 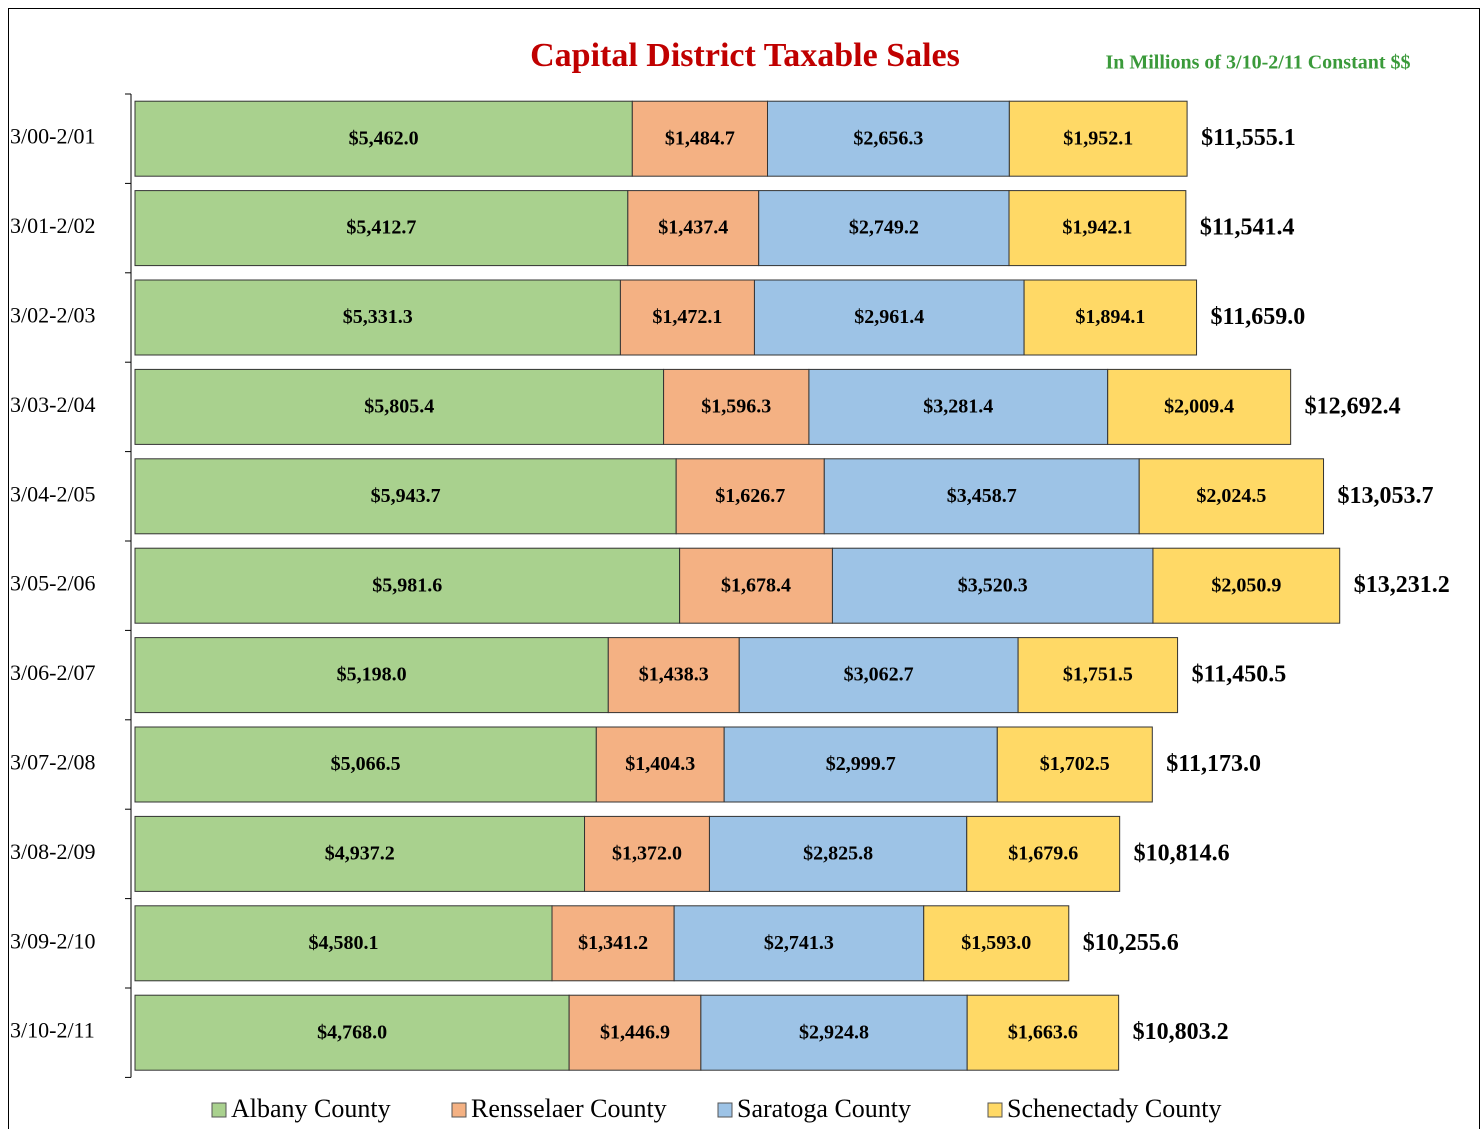 I want to click on data-label: $2,741.3, so click(x=799, y=943).